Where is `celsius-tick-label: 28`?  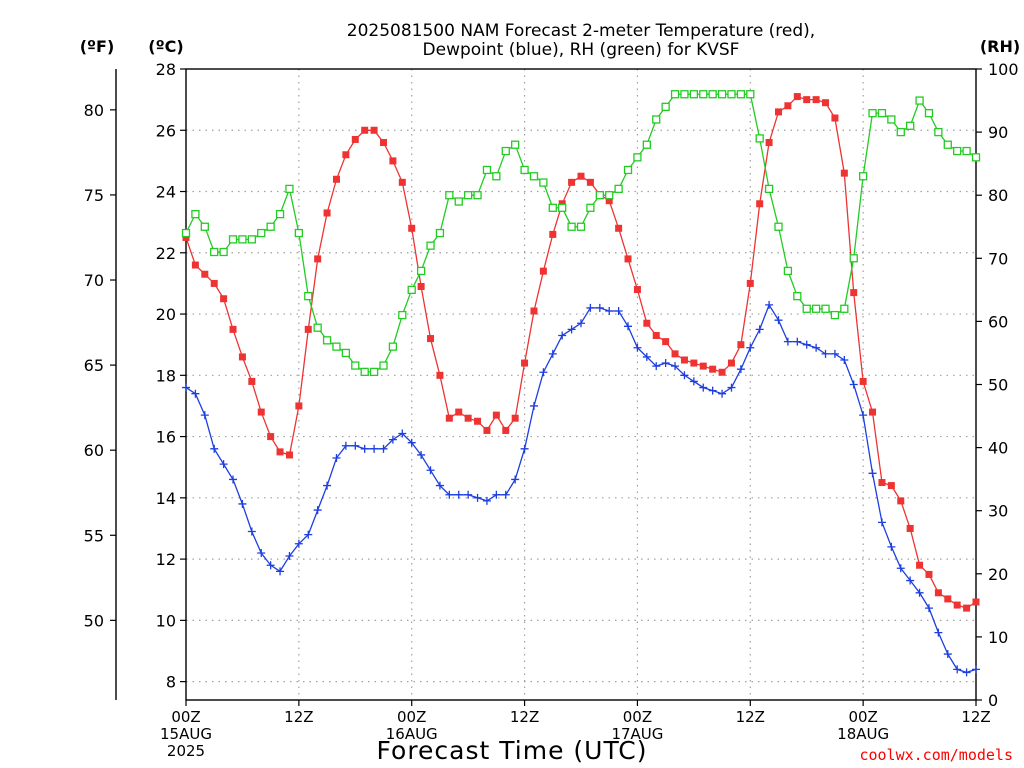
celsius-tick-label: 28 is located at coordinates (166, 69).